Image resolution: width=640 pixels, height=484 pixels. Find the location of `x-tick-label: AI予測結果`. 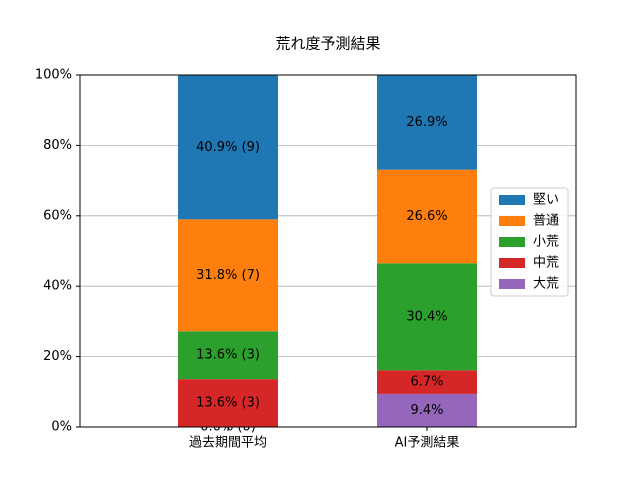

x-tick-label: AI予測結果 is located at coordinates (427, 443).